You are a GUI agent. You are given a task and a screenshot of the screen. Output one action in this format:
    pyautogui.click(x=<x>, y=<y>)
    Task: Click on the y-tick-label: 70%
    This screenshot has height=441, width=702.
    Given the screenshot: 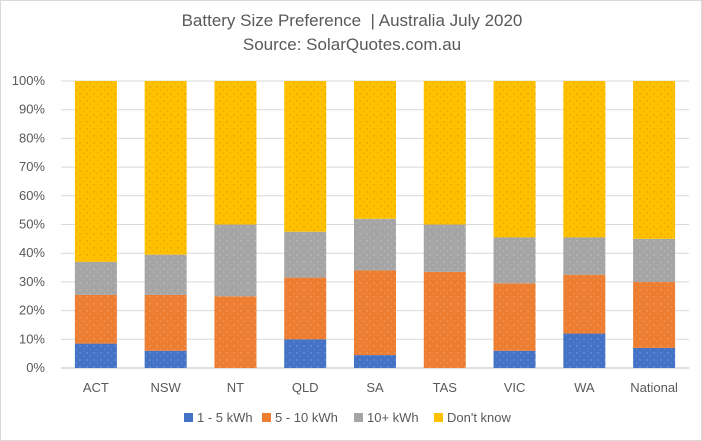 What is the action you would take?
    pyautogui.click(x=32, y=166)
    